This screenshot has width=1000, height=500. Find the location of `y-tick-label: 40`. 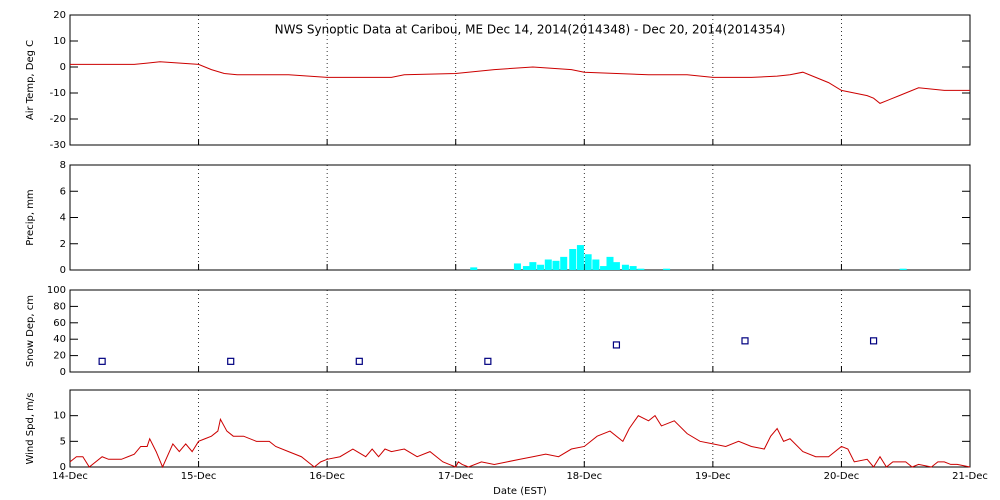

y-tick-label: 40 is located at coordinates (59, 339).